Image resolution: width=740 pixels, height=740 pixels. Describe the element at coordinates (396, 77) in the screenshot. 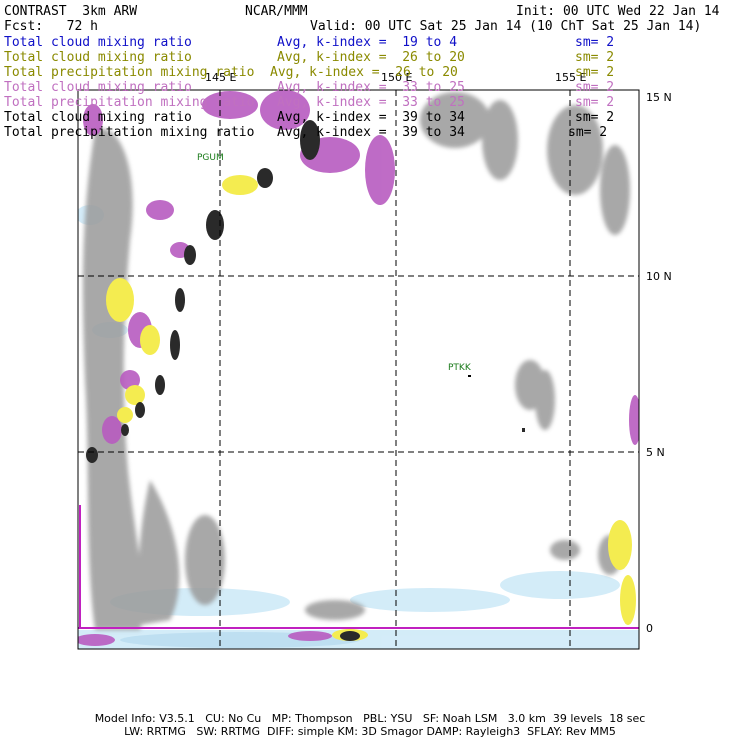

I see `lon-label-150e: 150 E` at that location.